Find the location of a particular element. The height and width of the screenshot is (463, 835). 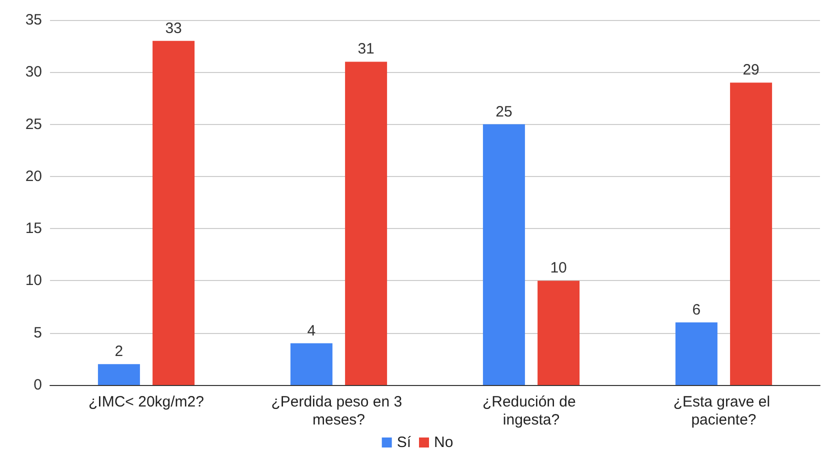

data-label: 6 is located at coordinates (696, 309).